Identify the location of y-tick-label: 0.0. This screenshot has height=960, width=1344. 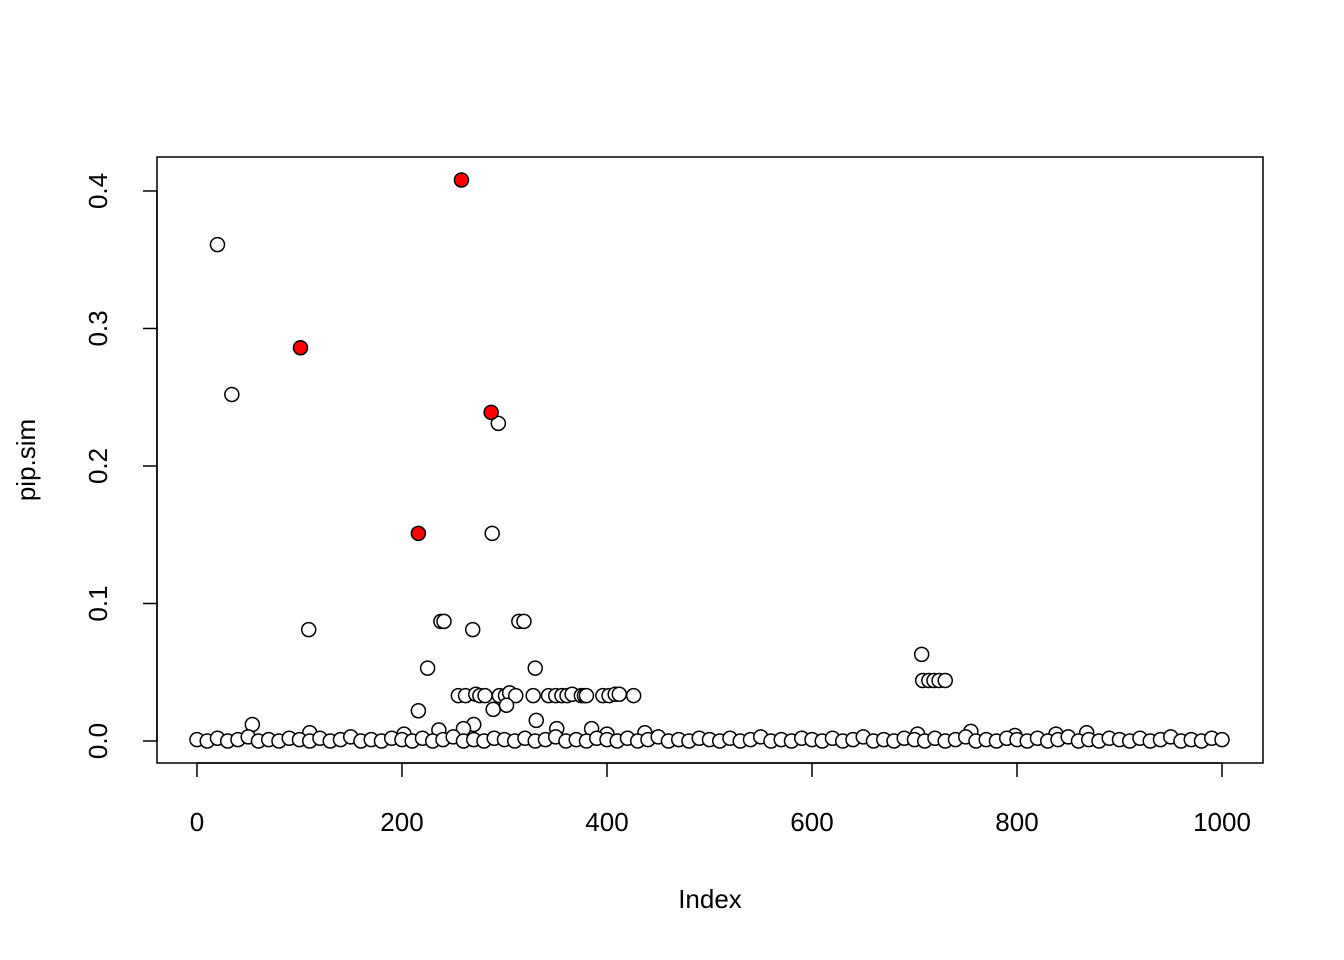
(98, 741).